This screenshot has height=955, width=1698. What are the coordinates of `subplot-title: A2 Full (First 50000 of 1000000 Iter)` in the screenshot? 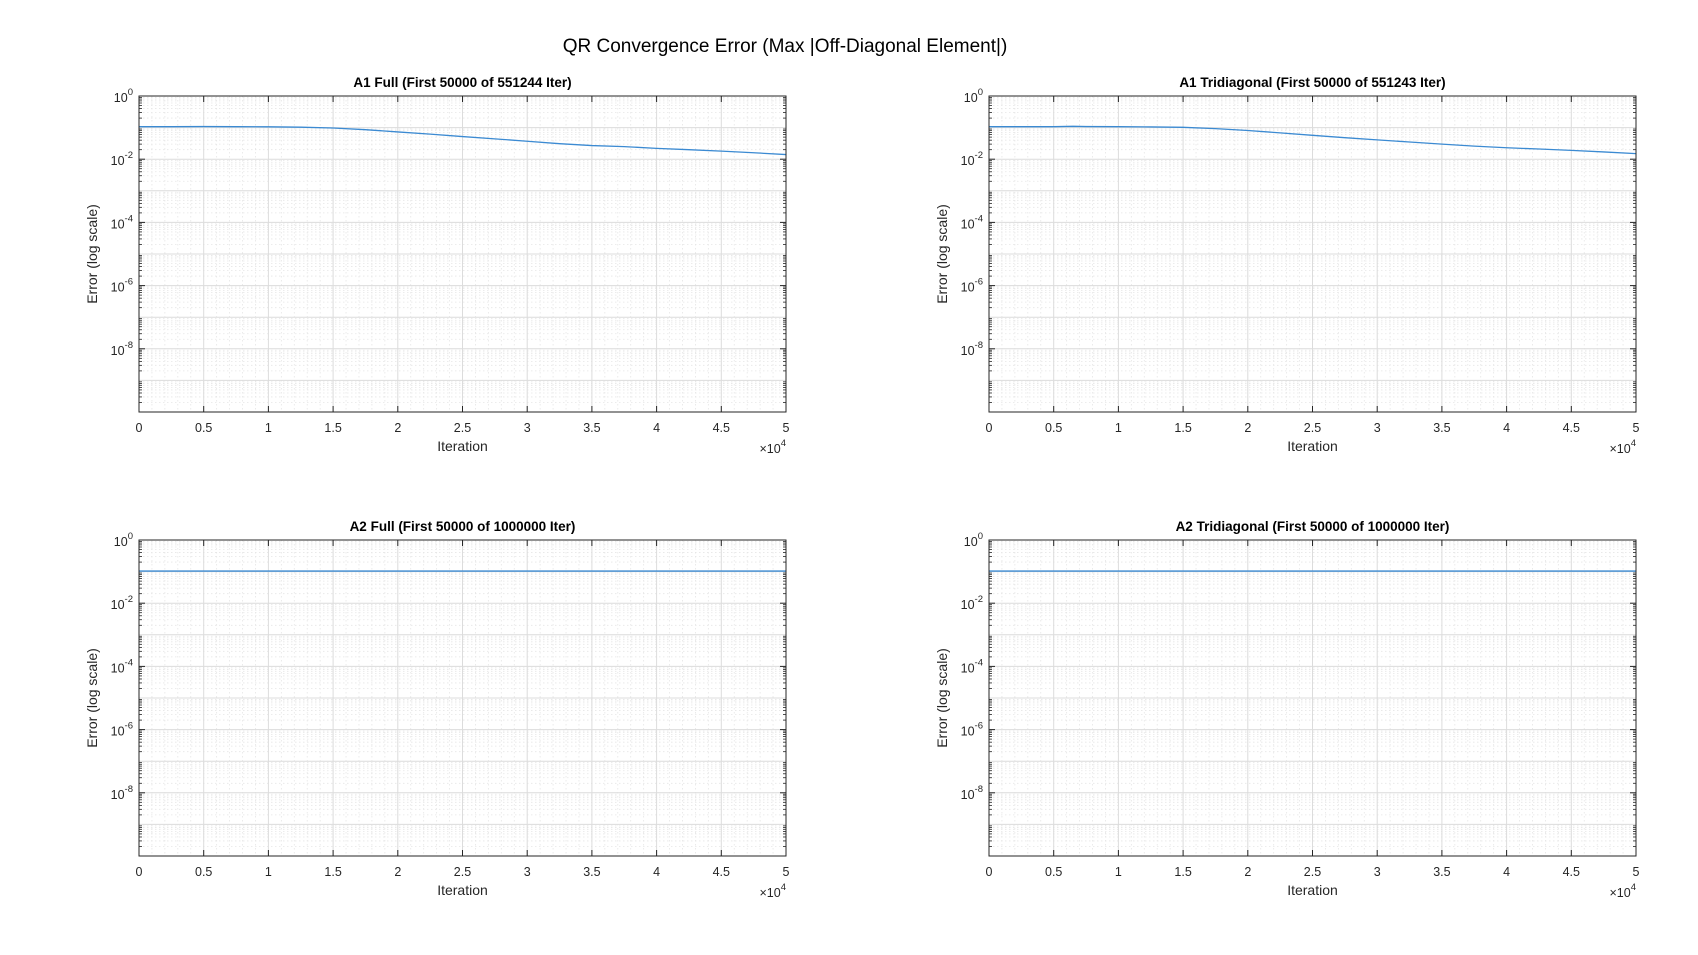 It's located at (463, 526).